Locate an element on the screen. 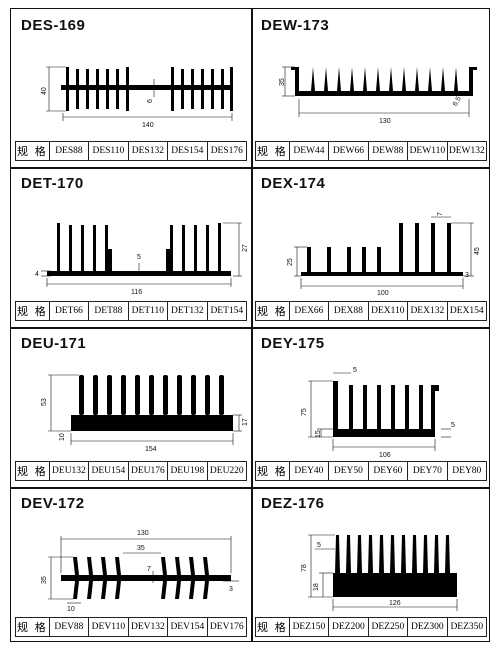 Image resolution: width=500 pixels, height=650 pixels. spec-cell: DEU176 is located at coordinates (147, 471).